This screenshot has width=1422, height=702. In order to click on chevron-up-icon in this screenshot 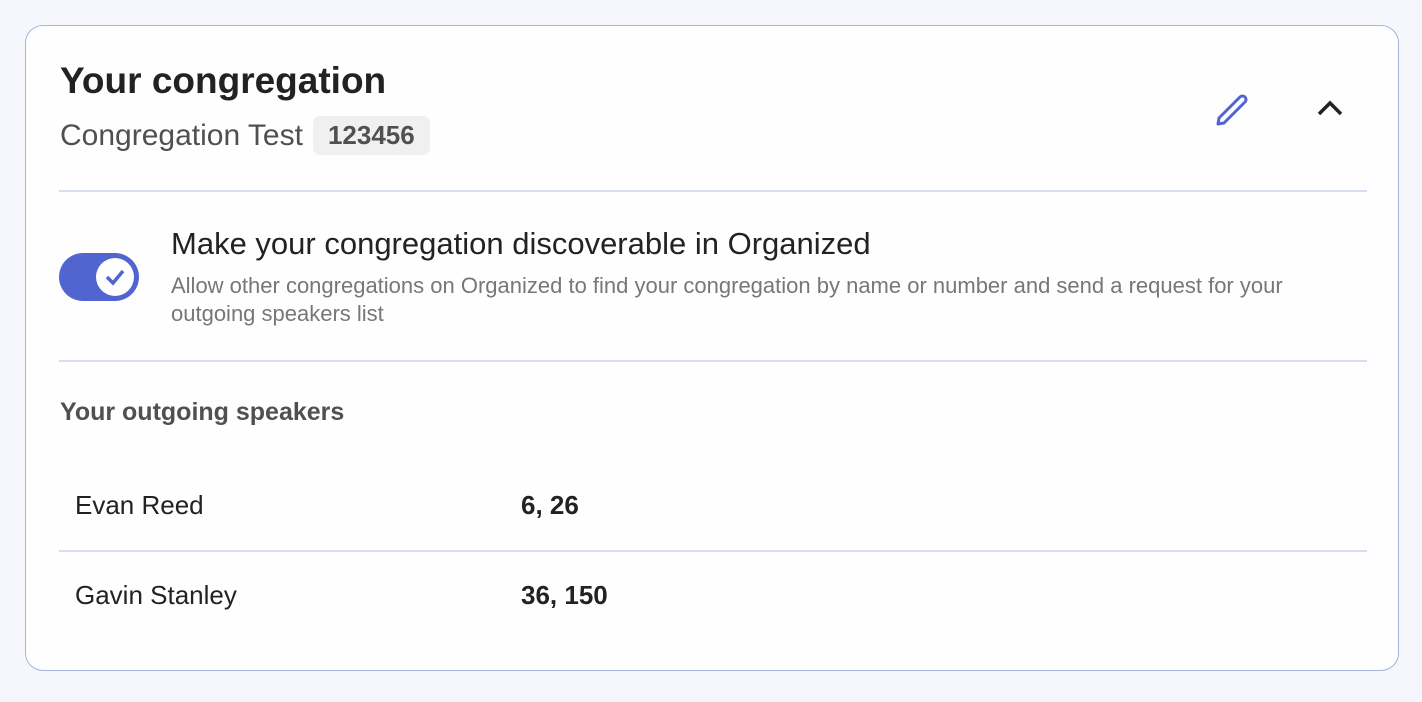, I will do `click(1330, 108)`.